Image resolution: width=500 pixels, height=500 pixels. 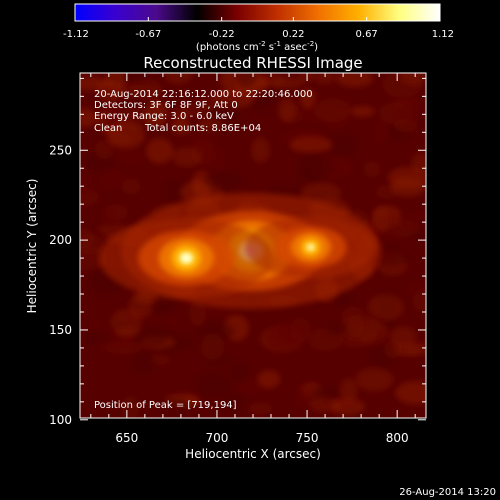 I want to click on chart-title: Reconstructed RHESSI Image, so click(x=252, y=63).